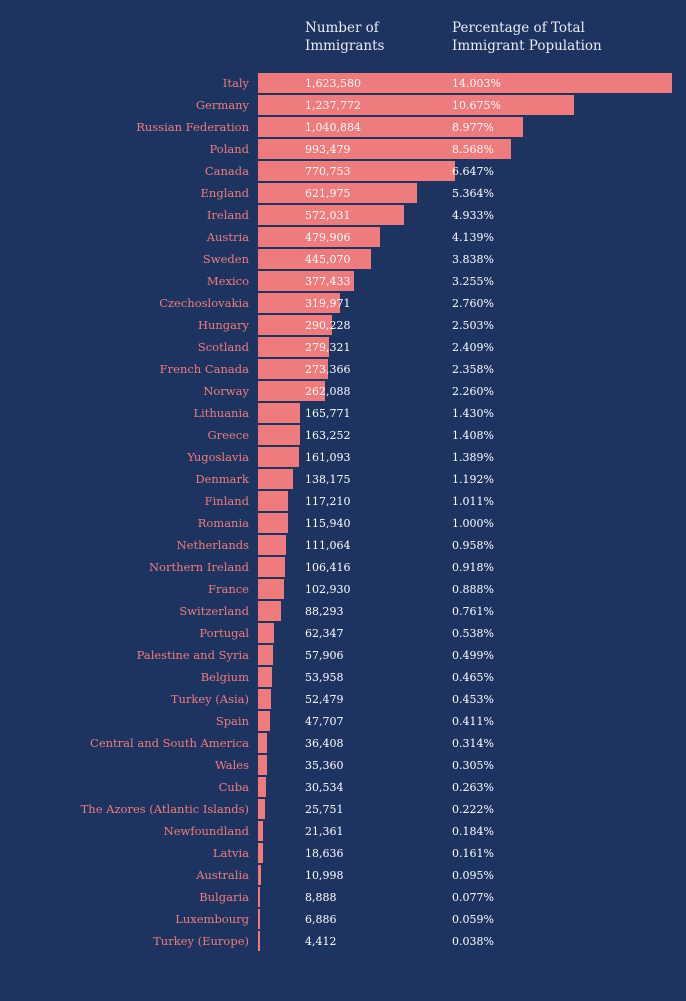 The width and height of the screenshot is (686, 1001). Describe the element at coordinates (343, 633) in the screenshot. I see `chart-row: Portugal 62,347 0.538%` at that location.